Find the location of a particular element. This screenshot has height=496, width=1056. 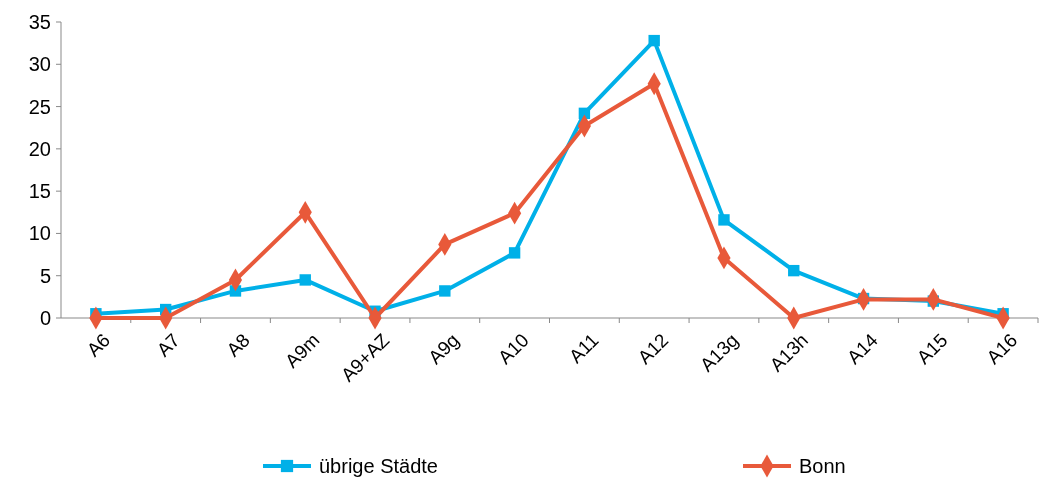

x-tick-label: A6 is located at coordinates (98, 345).